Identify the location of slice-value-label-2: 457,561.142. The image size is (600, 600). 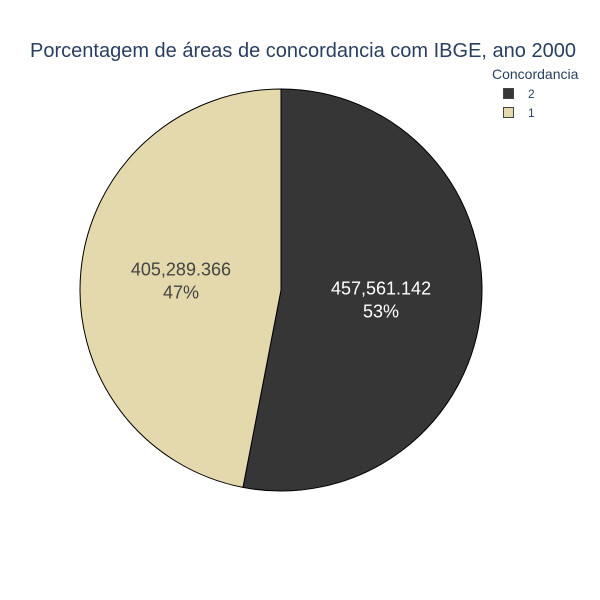
(381, 289).